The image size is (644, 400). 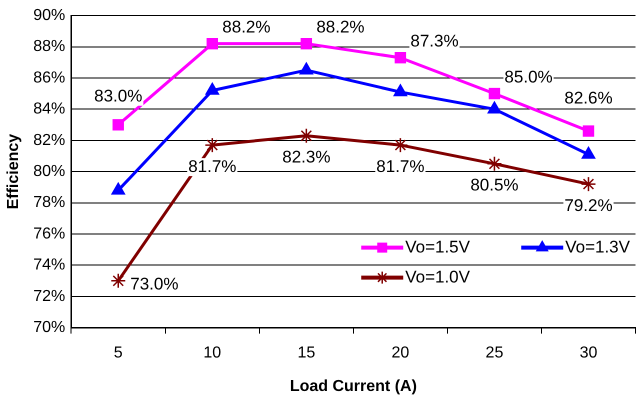 I want to click on y-axis-title: Efficiency, so click(x=13, y=172).